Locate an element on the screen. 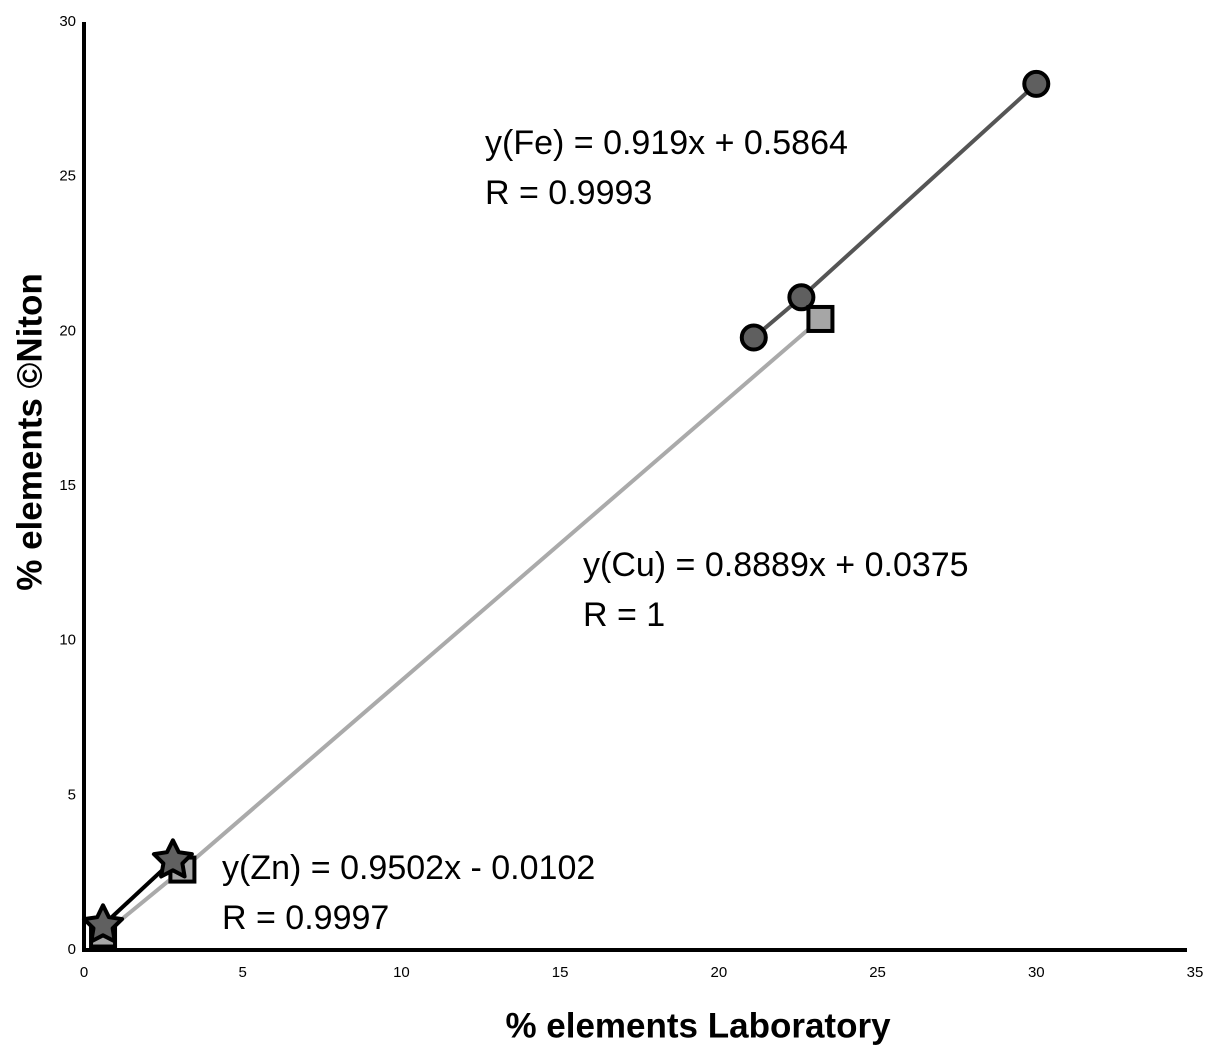 Image resolution: width=1221 pixels, height=1055 pixels. annotation: R = 0.9993 is located at coordinates (568, 193).